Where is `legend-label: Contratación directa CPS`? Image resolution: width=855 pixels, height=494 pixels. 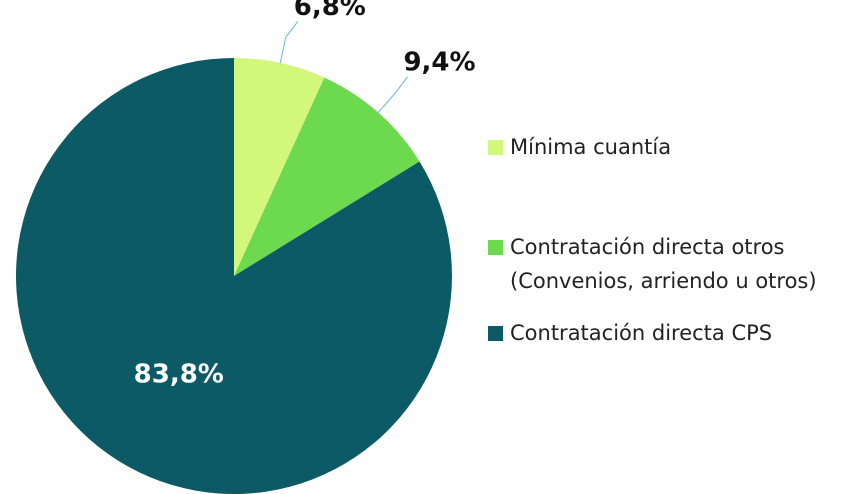 legend-label: Contratación directa CPS is located at coordinates (641, 333).